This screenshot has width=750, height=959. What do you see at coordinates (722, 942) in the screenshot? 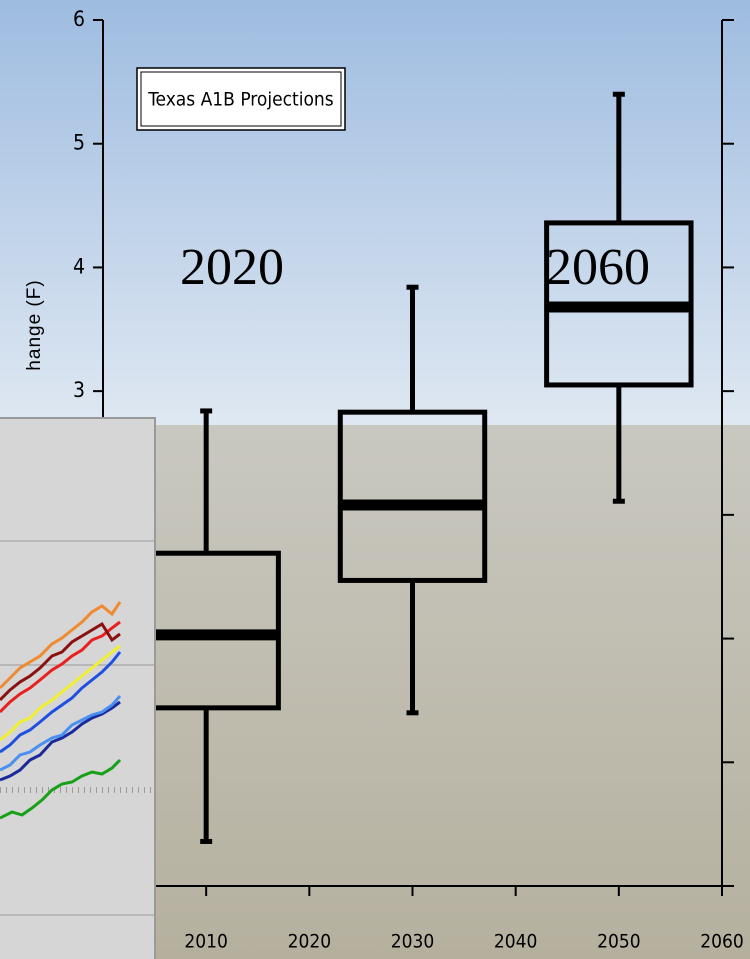
I see `x-tick-label: 2060` at bounding box center [722, 942].